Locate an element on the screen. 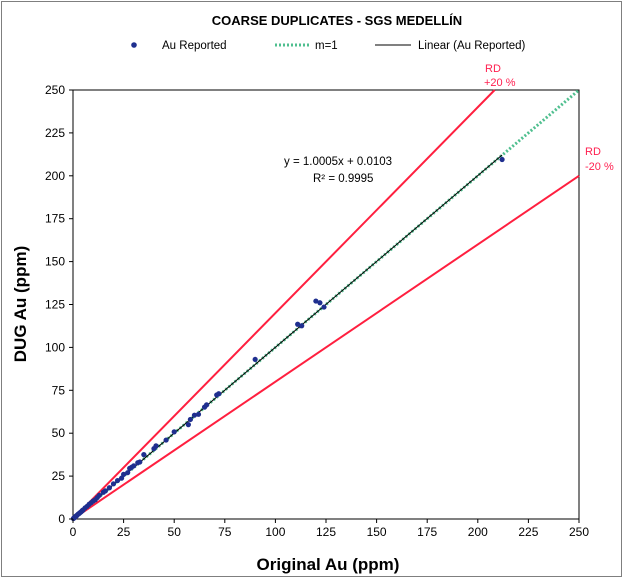 The height and width of the screenshot is (580, 625). rd-minus-label-line2: -20 % is located at coordinates (599, 167).